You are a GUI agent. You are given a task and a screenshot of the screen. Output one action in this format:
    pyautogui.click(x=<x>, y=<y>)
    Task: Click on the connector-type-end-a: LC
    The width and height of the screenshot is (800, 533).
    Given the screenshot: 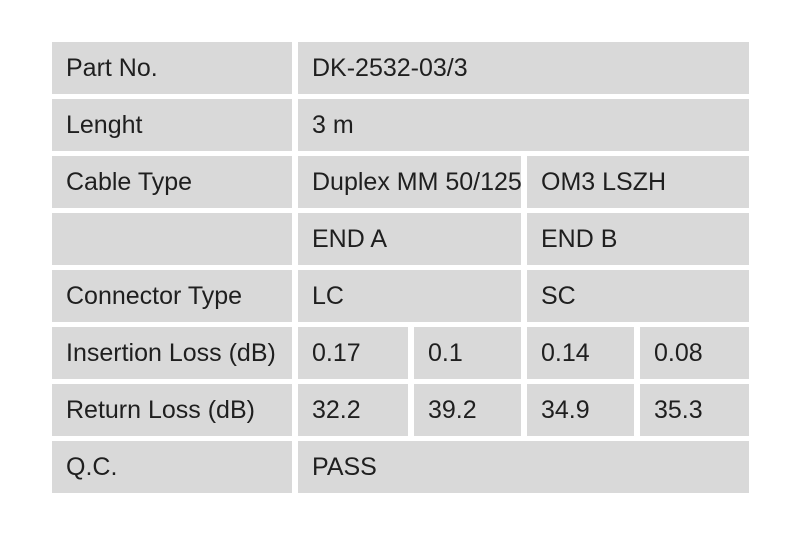 What is the action you would take?
    pyautogui.click(x=409, y=296)
    